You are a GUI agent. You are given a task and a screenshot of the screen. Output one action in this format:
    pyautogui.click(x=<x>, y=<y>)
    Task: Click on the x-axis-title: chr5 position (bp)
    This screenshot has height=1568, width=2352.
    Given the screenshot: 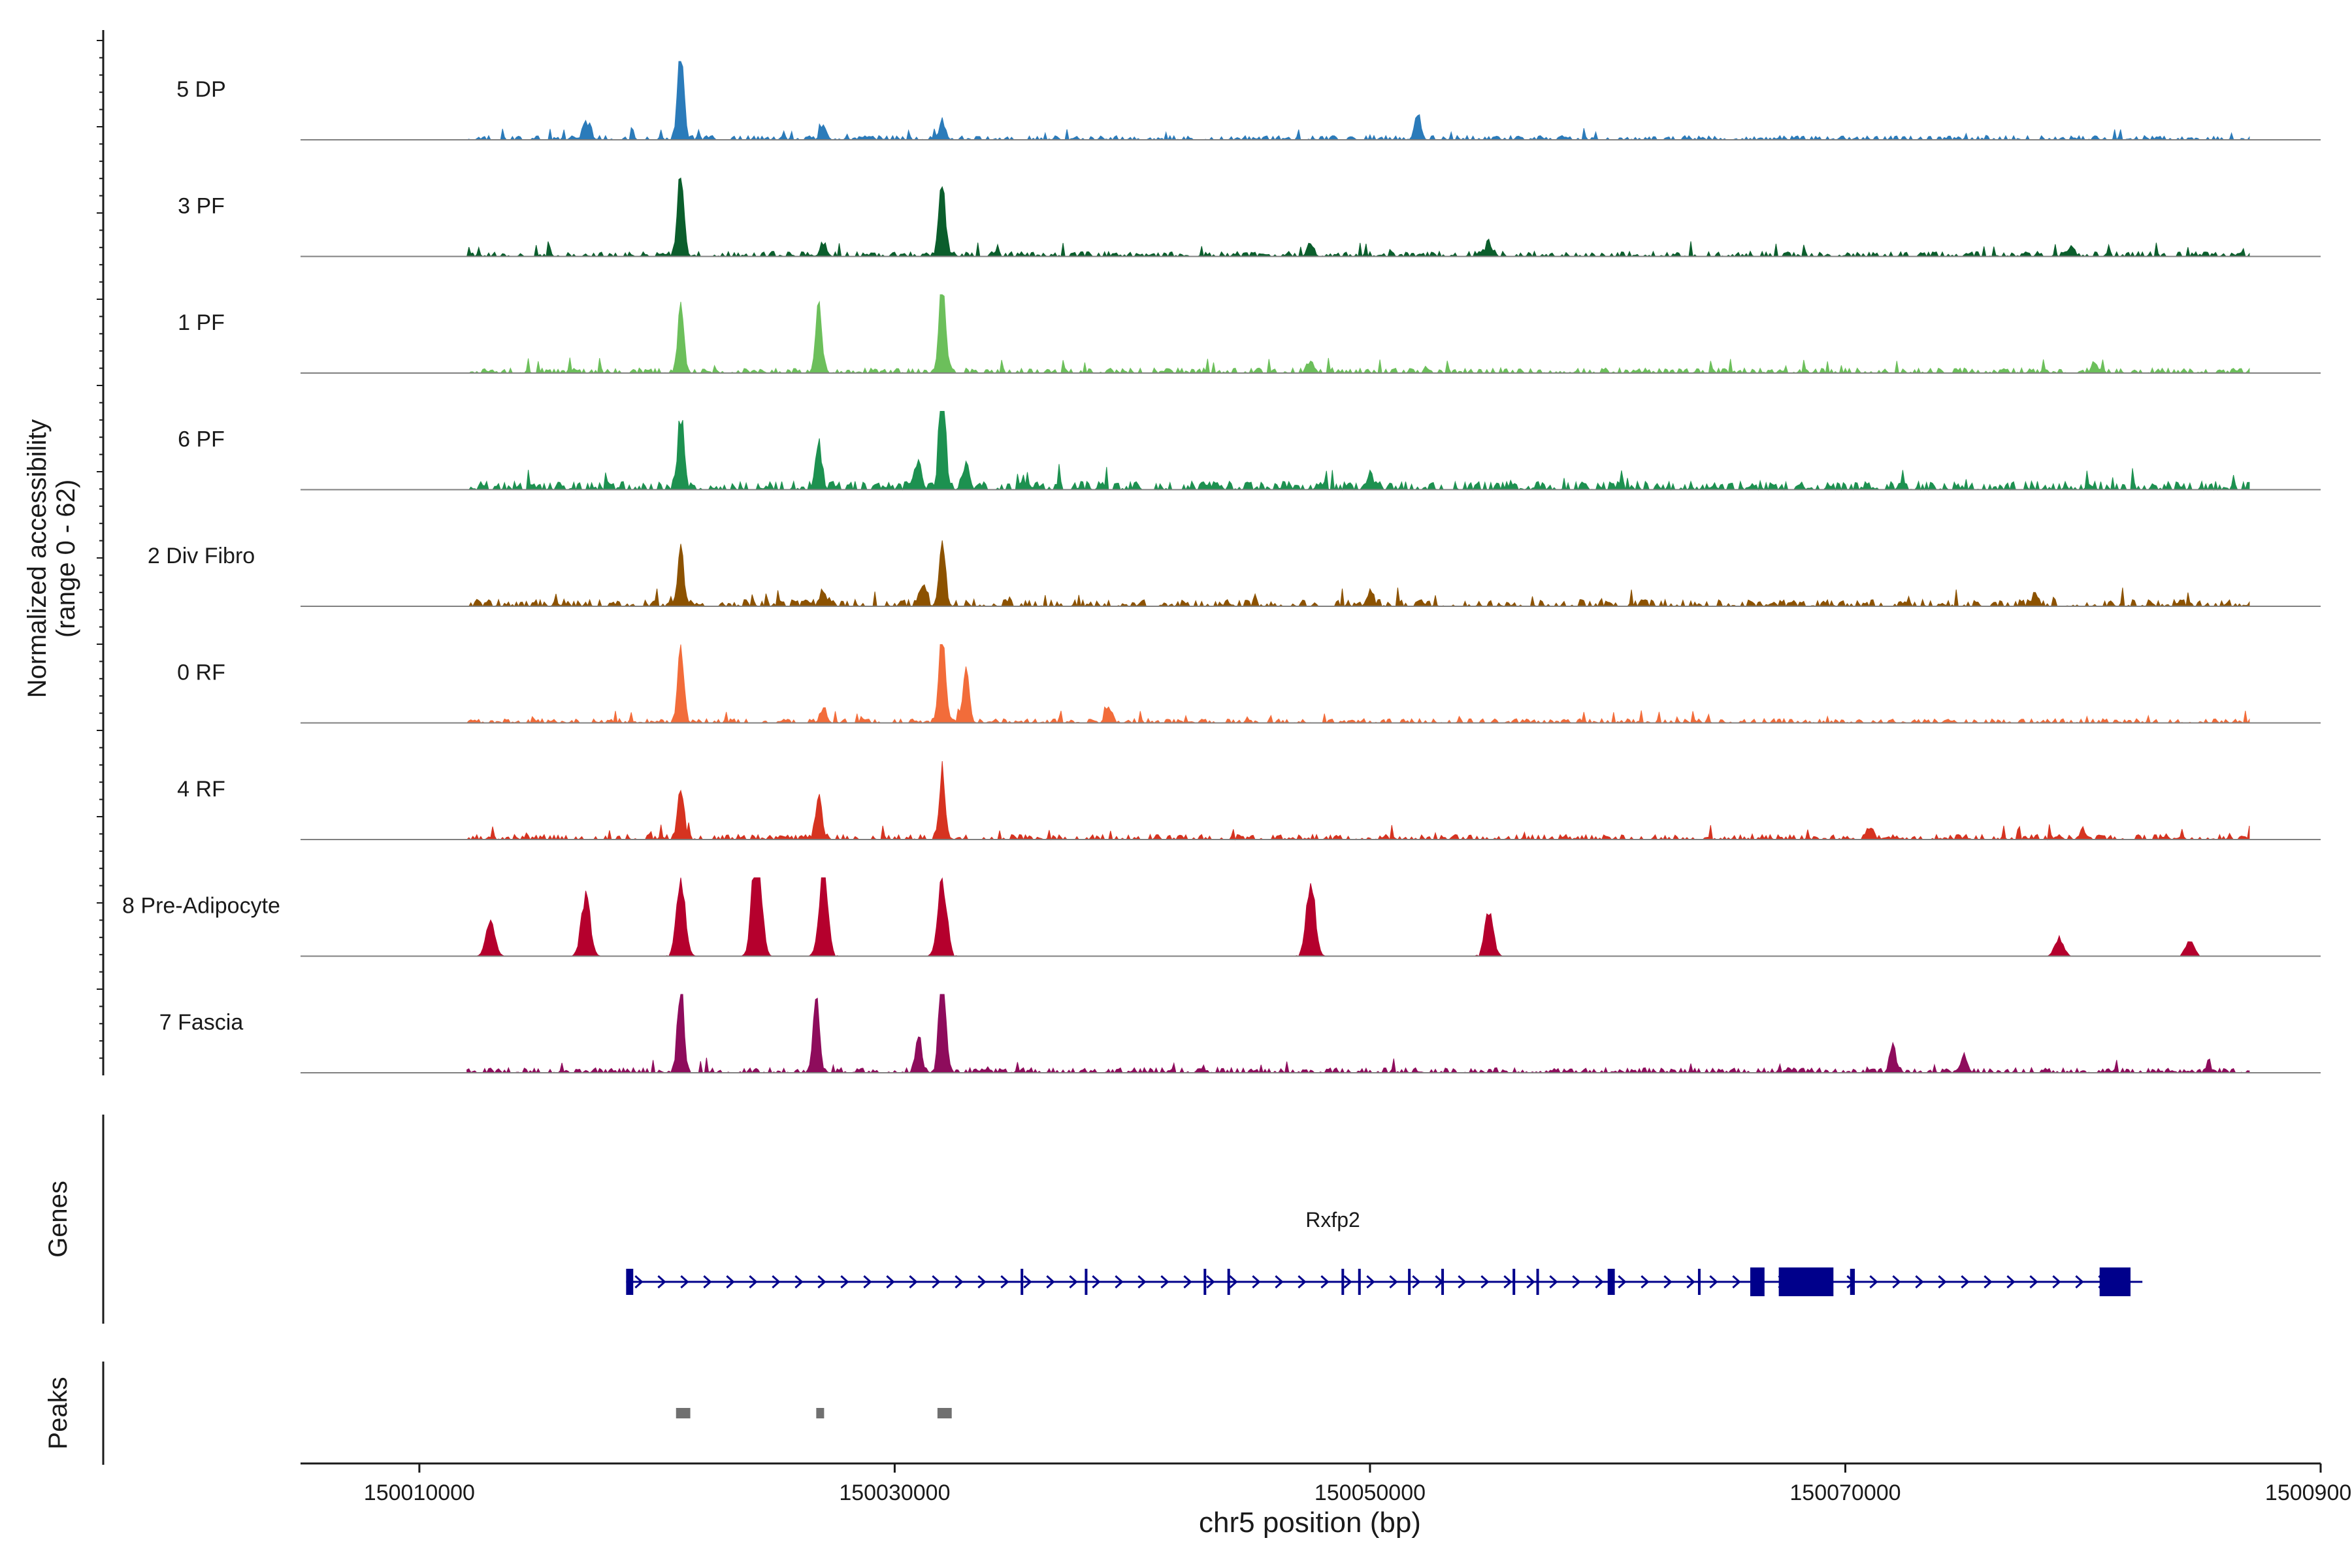 What is the action you would take?
    pyautogui.click(x=1310, y=1523)
    